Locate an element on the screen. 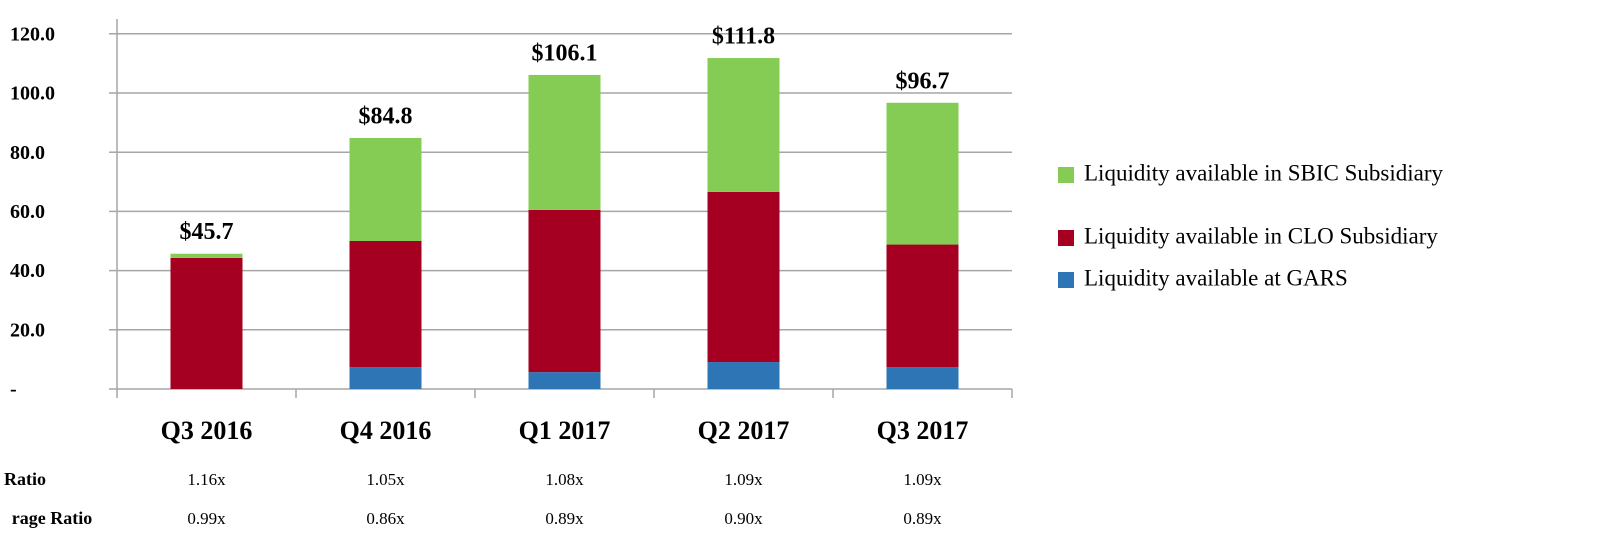 This screenshot has height=547, width=1612. row-label: Ratio is located at coordinates (25, 479).